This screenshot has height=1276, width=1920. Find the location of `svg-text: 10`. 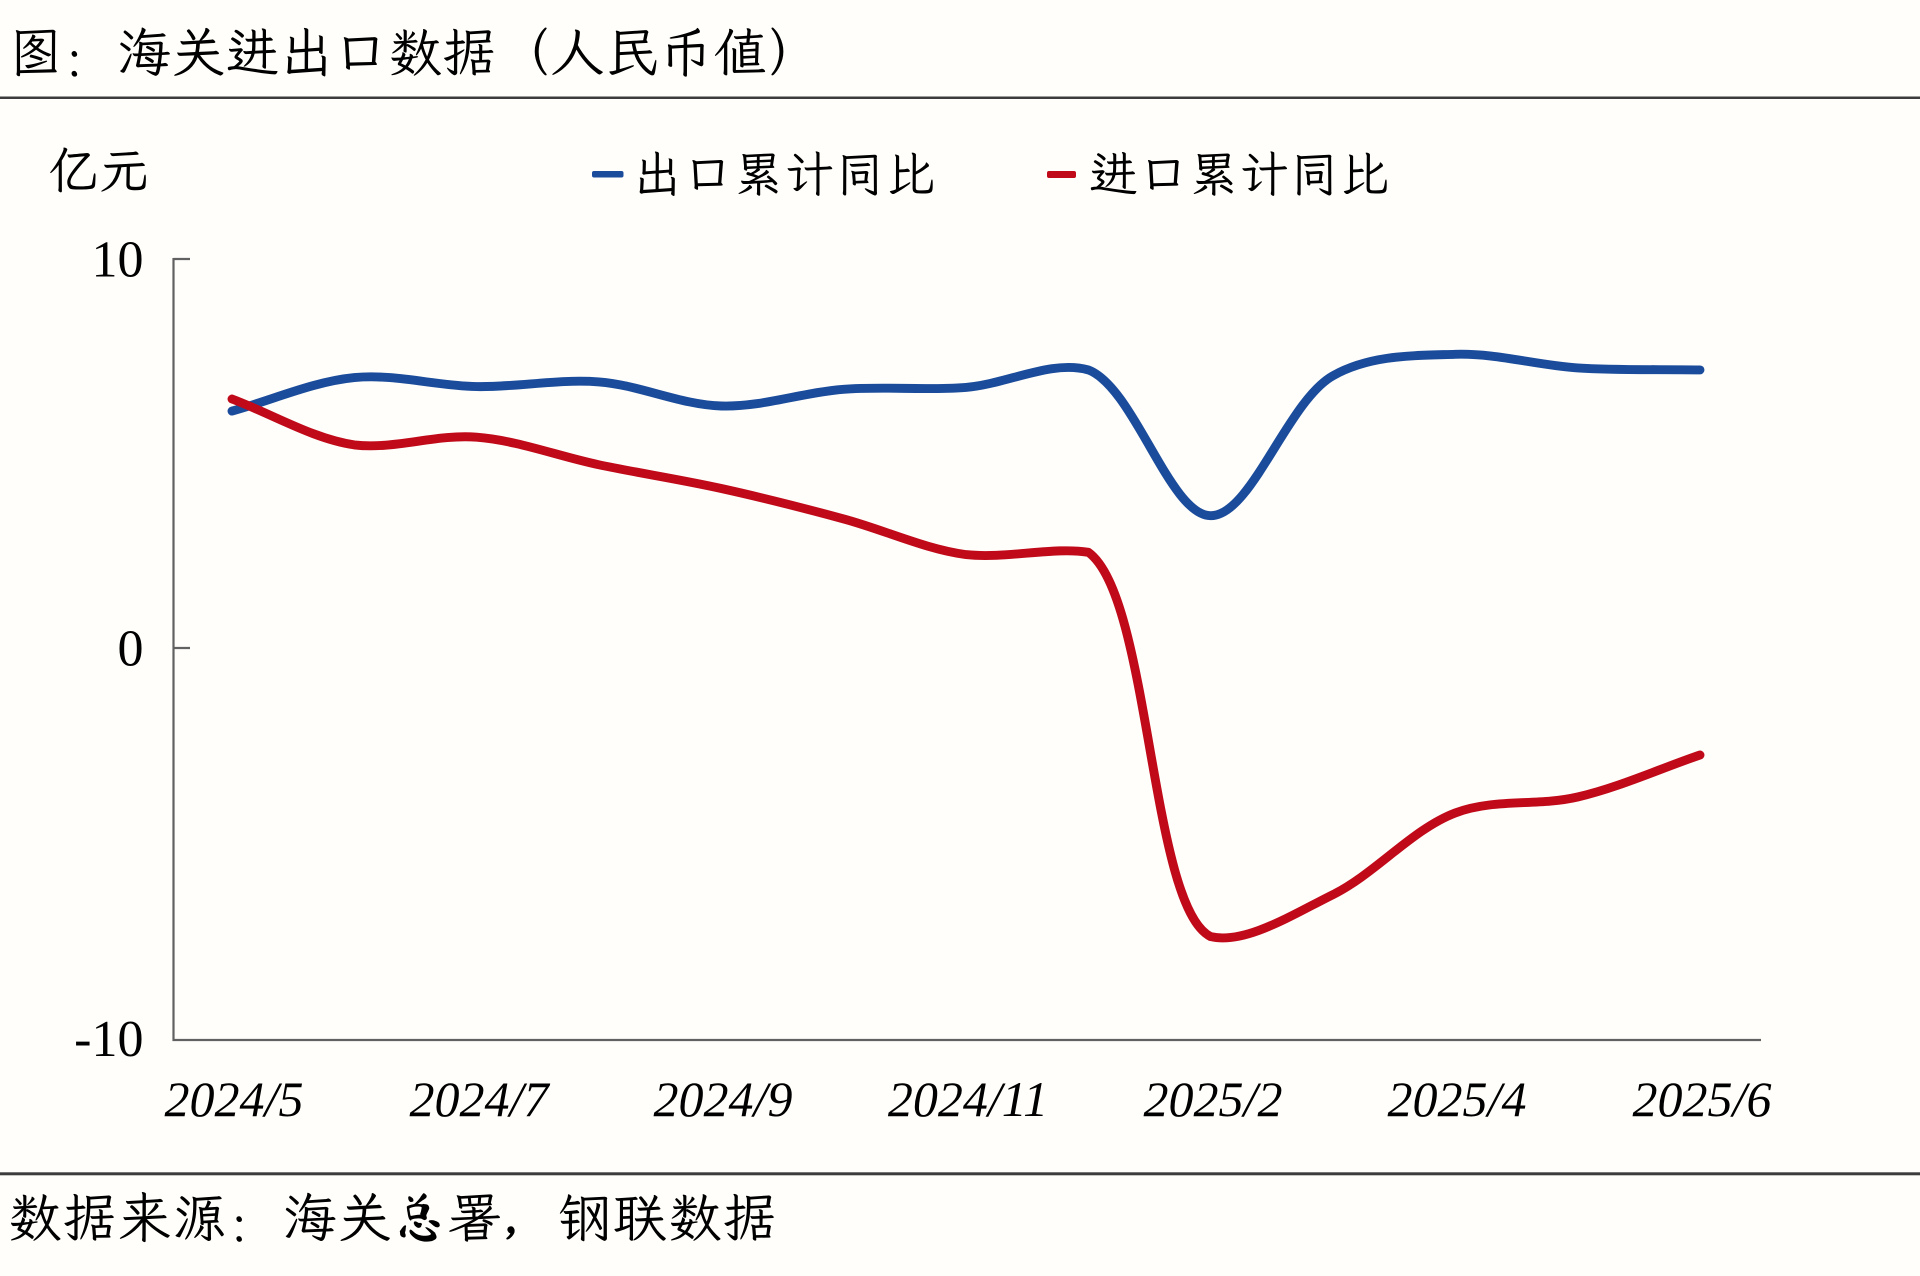

svg-text: 10 is located at coordinates (118, 259).